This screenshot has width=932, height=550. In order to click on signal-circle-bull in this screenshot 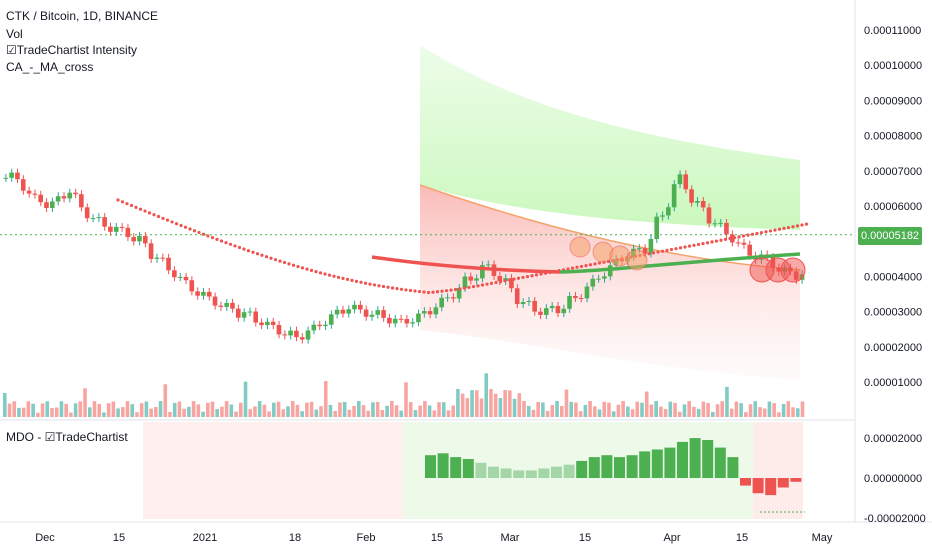, I will do `click(637, 260)`.